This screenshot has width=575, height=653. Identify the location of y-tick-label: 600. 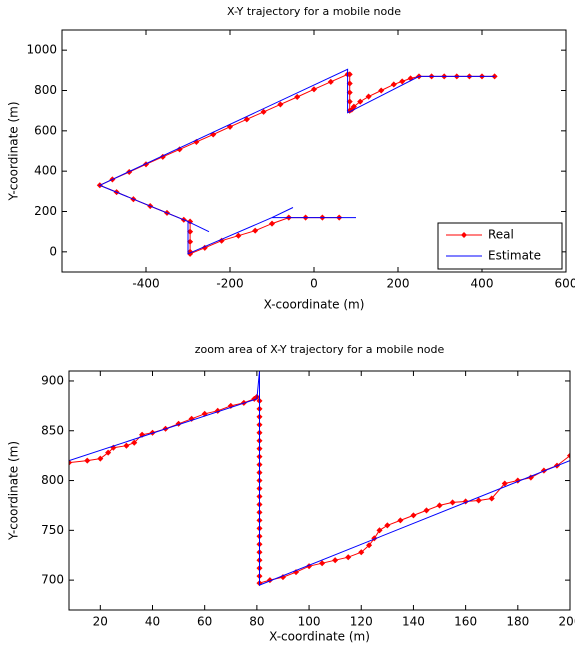
(45, 130).